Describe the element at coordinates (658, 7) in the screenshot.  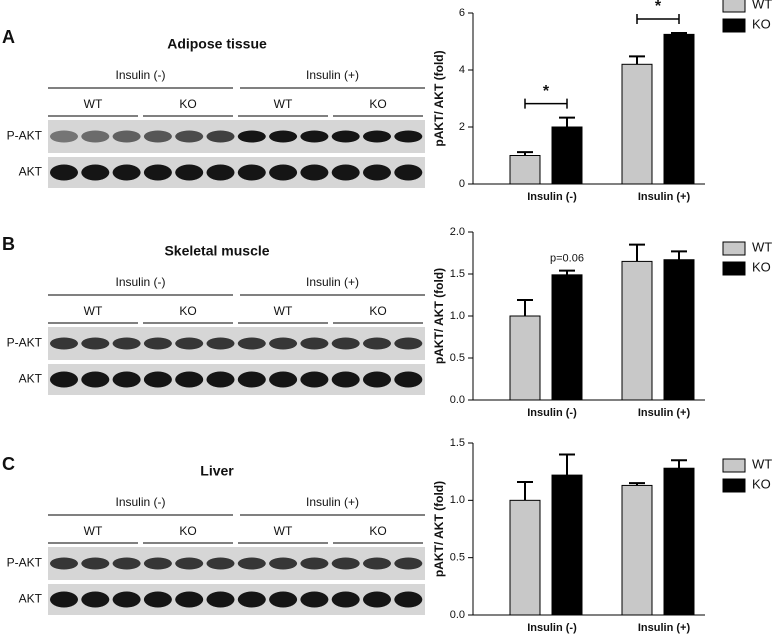
I see `annotation: *` at that location.